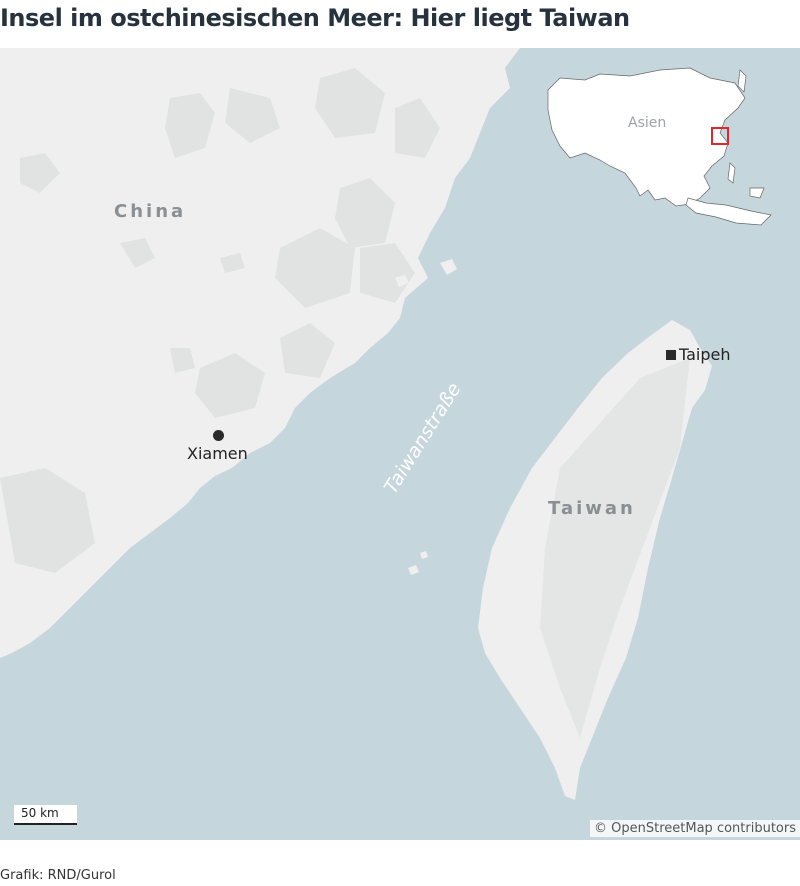 Image resolution: width=800 pixels, height=886 pixels. Describe the element at coordinates (592, 508) in the screenshot. I see `label-taiwan: Taiwan` at that location.